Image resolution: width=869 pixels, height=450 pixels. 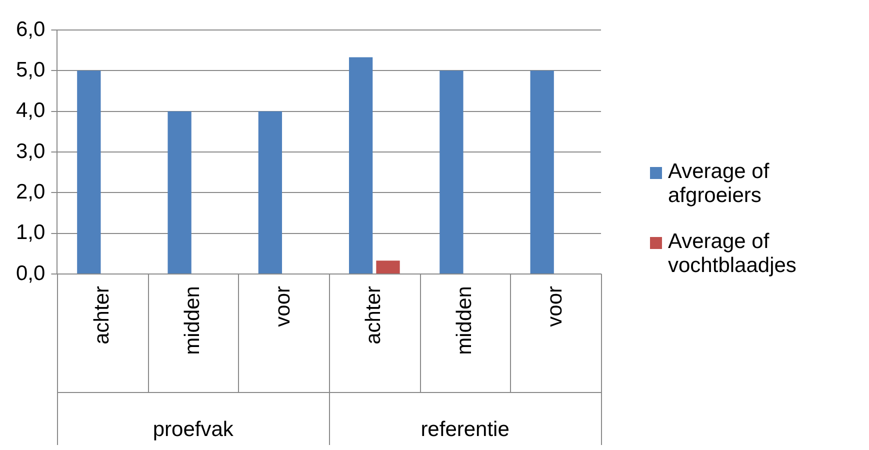 I want to click on y-tick-label: 6,0, so click(x=31, y=29).